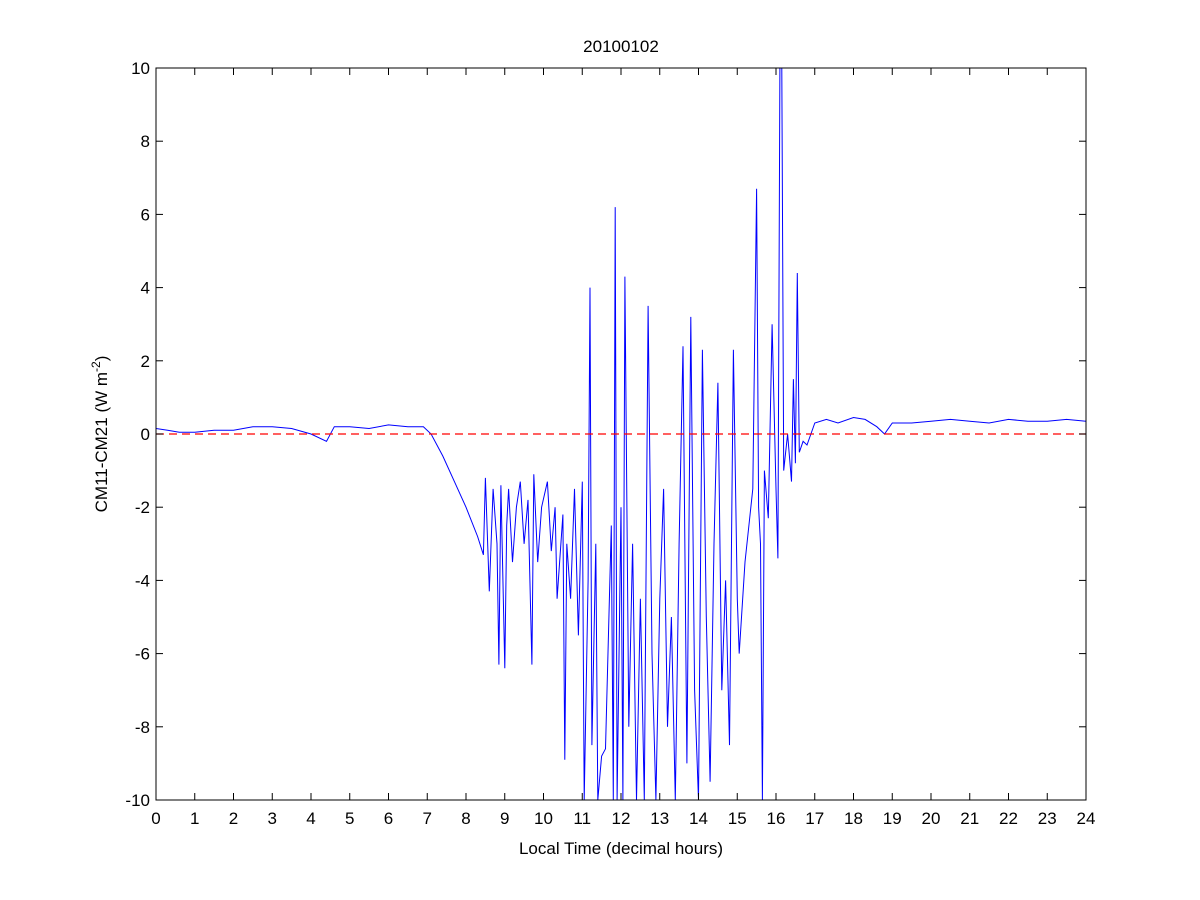 This screenshot has height=900, width=1200. I want to click on x-tick-label: 19, so click(892, 818).